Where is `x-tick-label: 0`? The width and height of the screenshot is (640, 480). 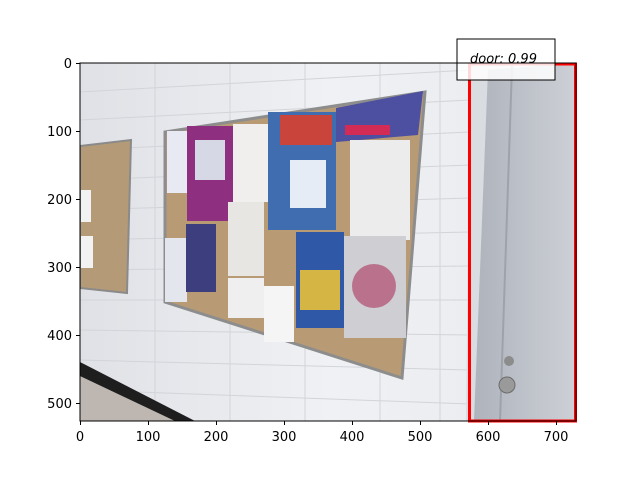 x-tick-label: 0 is located at coordinates (80, 437).